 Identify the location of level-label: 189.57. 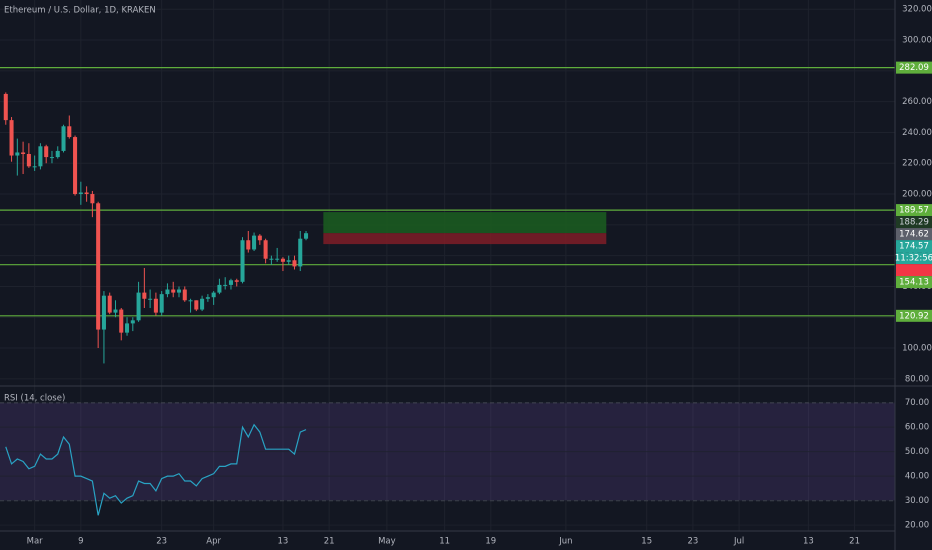
(914, 211).